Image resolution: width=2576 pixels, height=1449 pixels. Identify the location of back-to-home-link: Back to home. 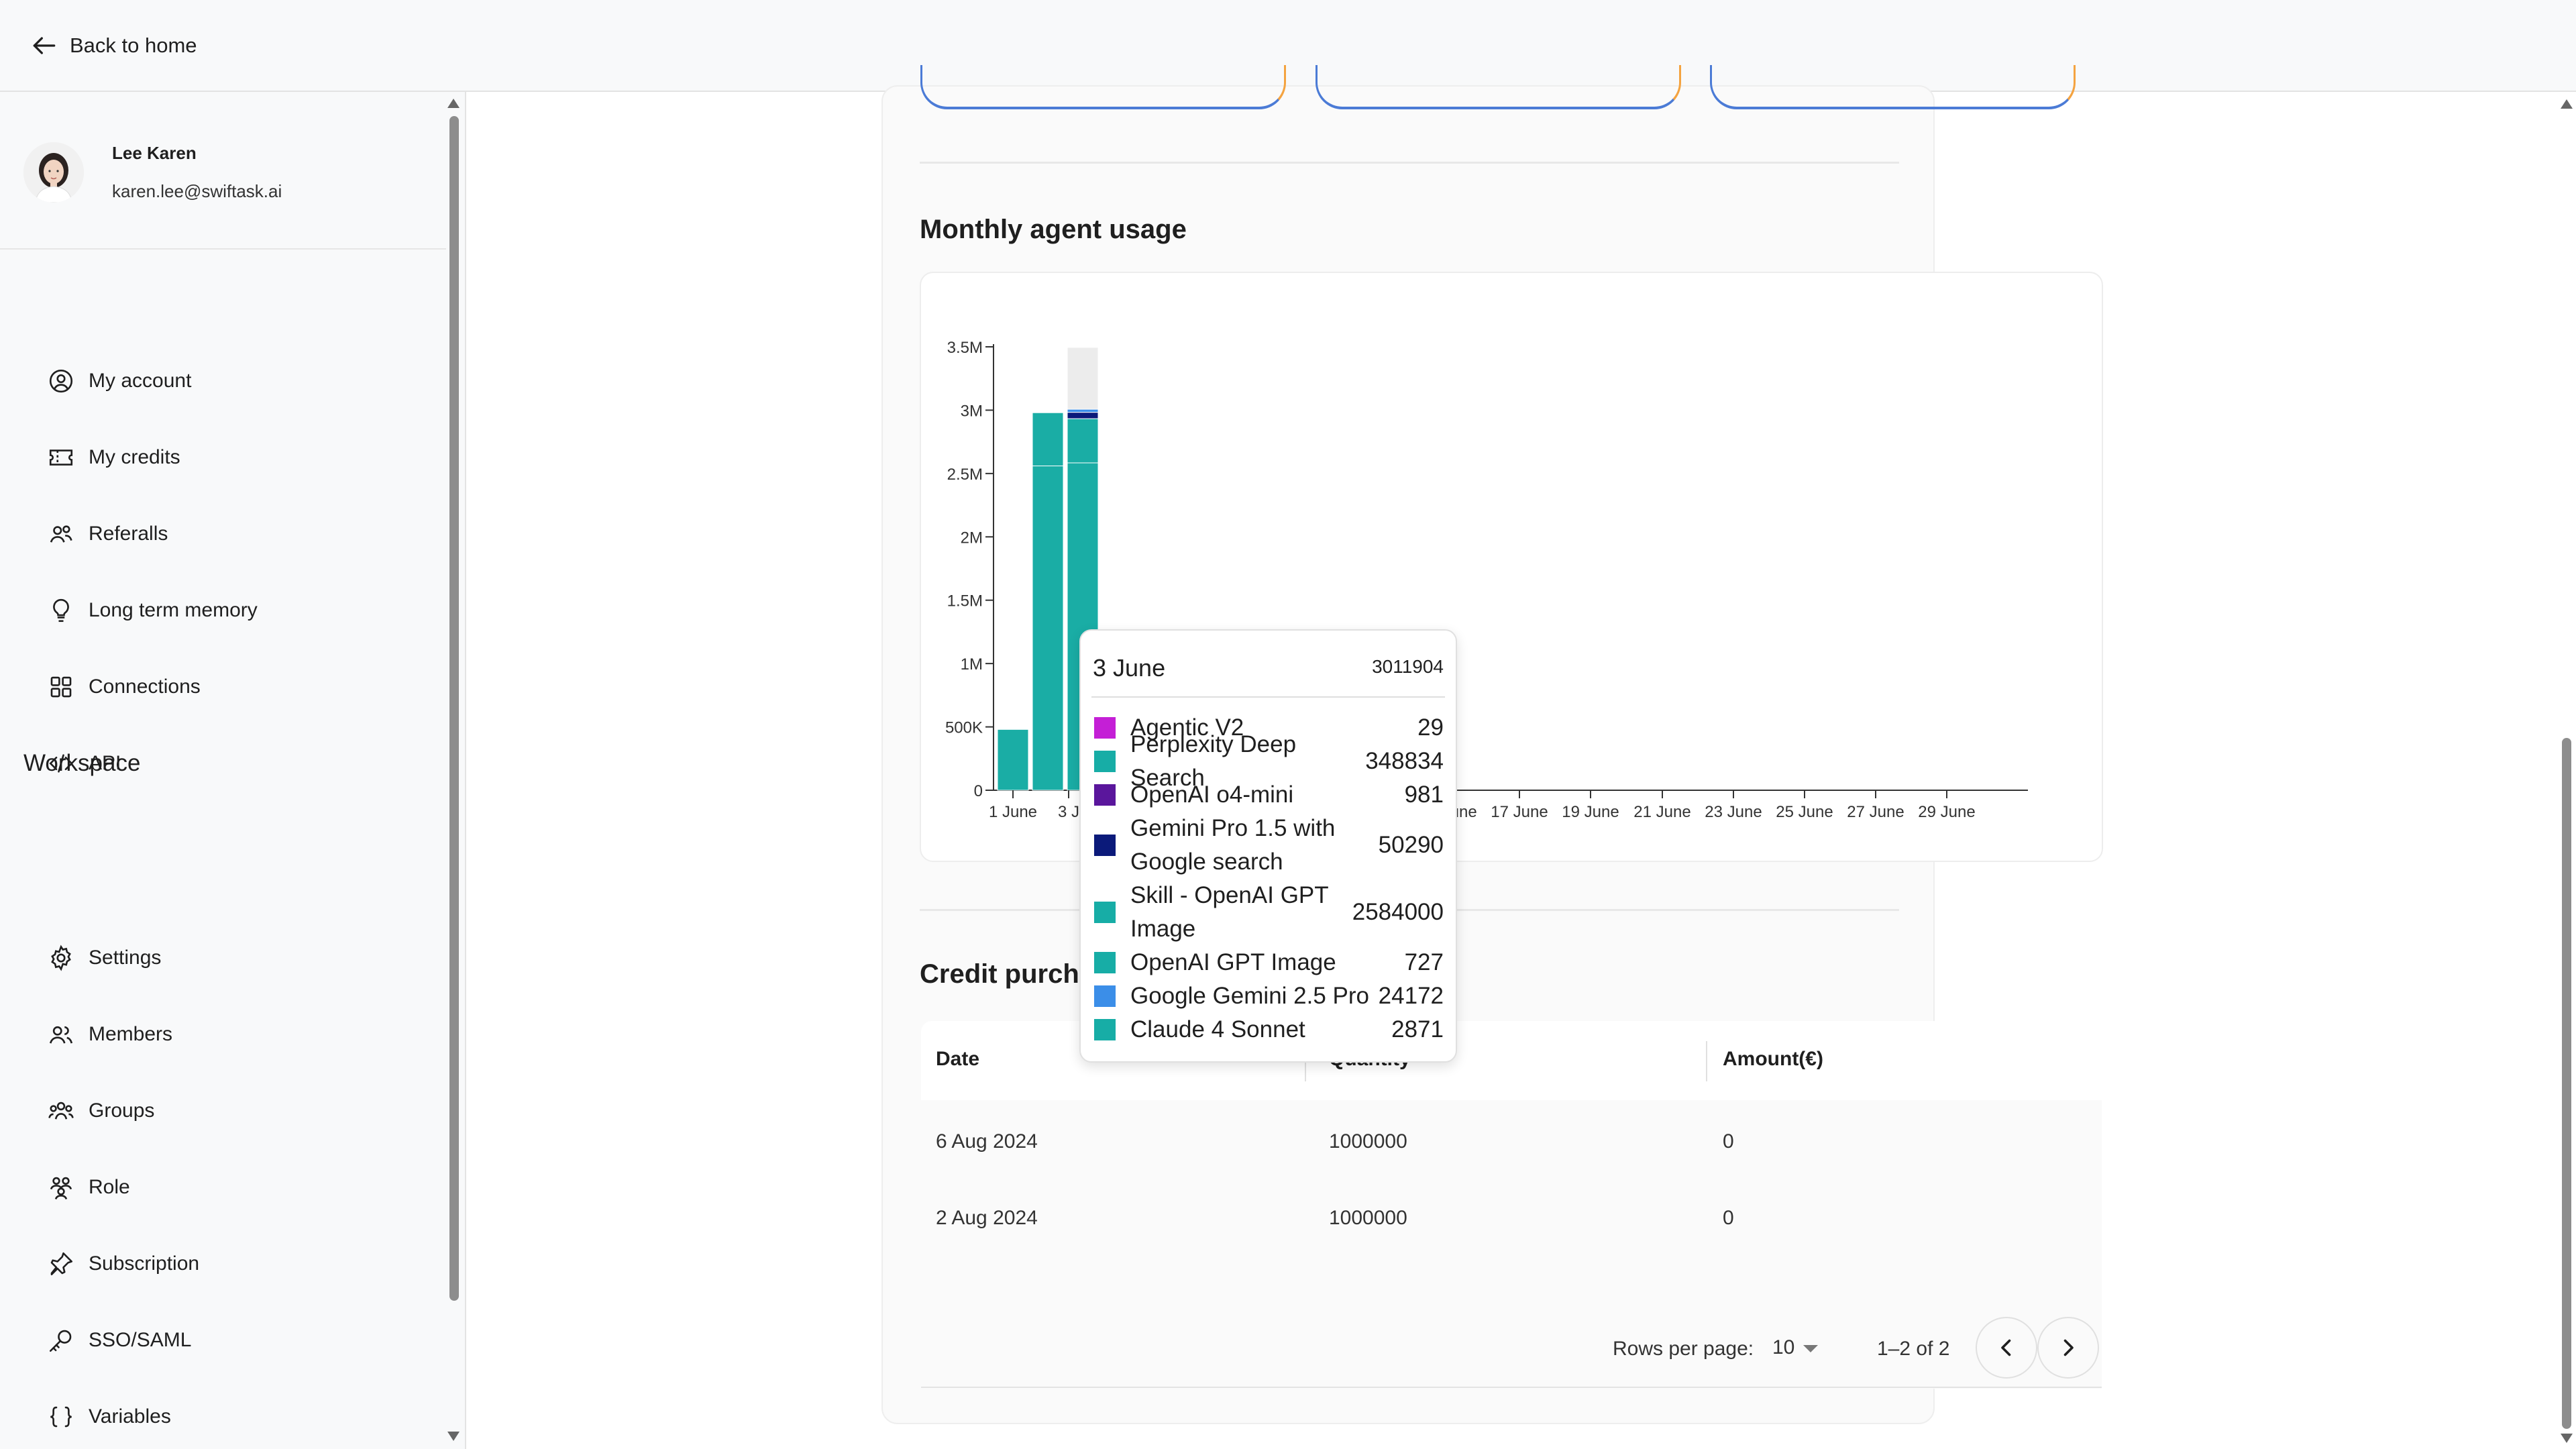
(113, 46).